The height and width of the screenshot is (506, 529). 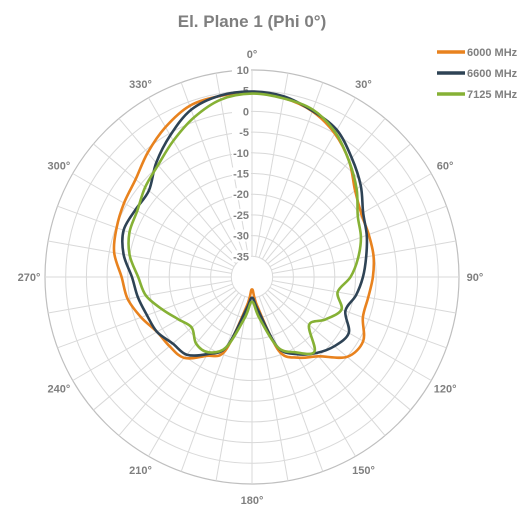 I want to click on radial-tick-label: -5, so click(x=244, y=133).